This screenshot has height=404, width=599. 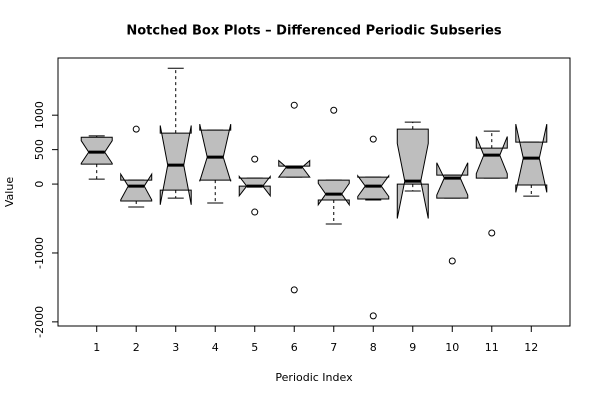 What do you see at coordinates (254, 347) in the screenshot?
I see `x-tick-label: 5` at bounding box center [254, 347].